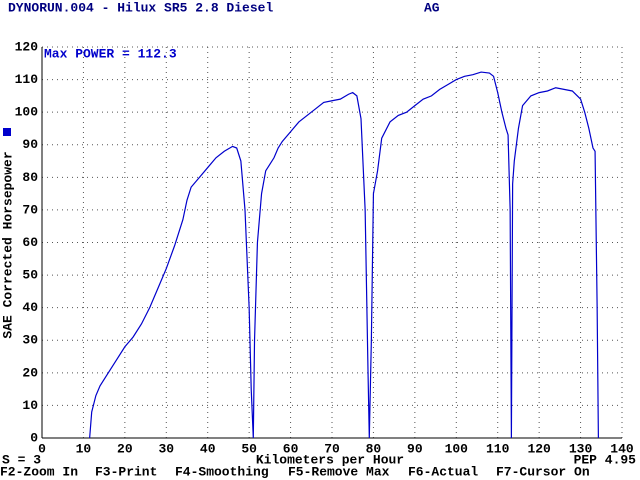 The height and width of the screenshot is (480, 640). Describe the element at coordinates (30, 209) in the screenshot. I see `y-tick-label: 70` at that location.